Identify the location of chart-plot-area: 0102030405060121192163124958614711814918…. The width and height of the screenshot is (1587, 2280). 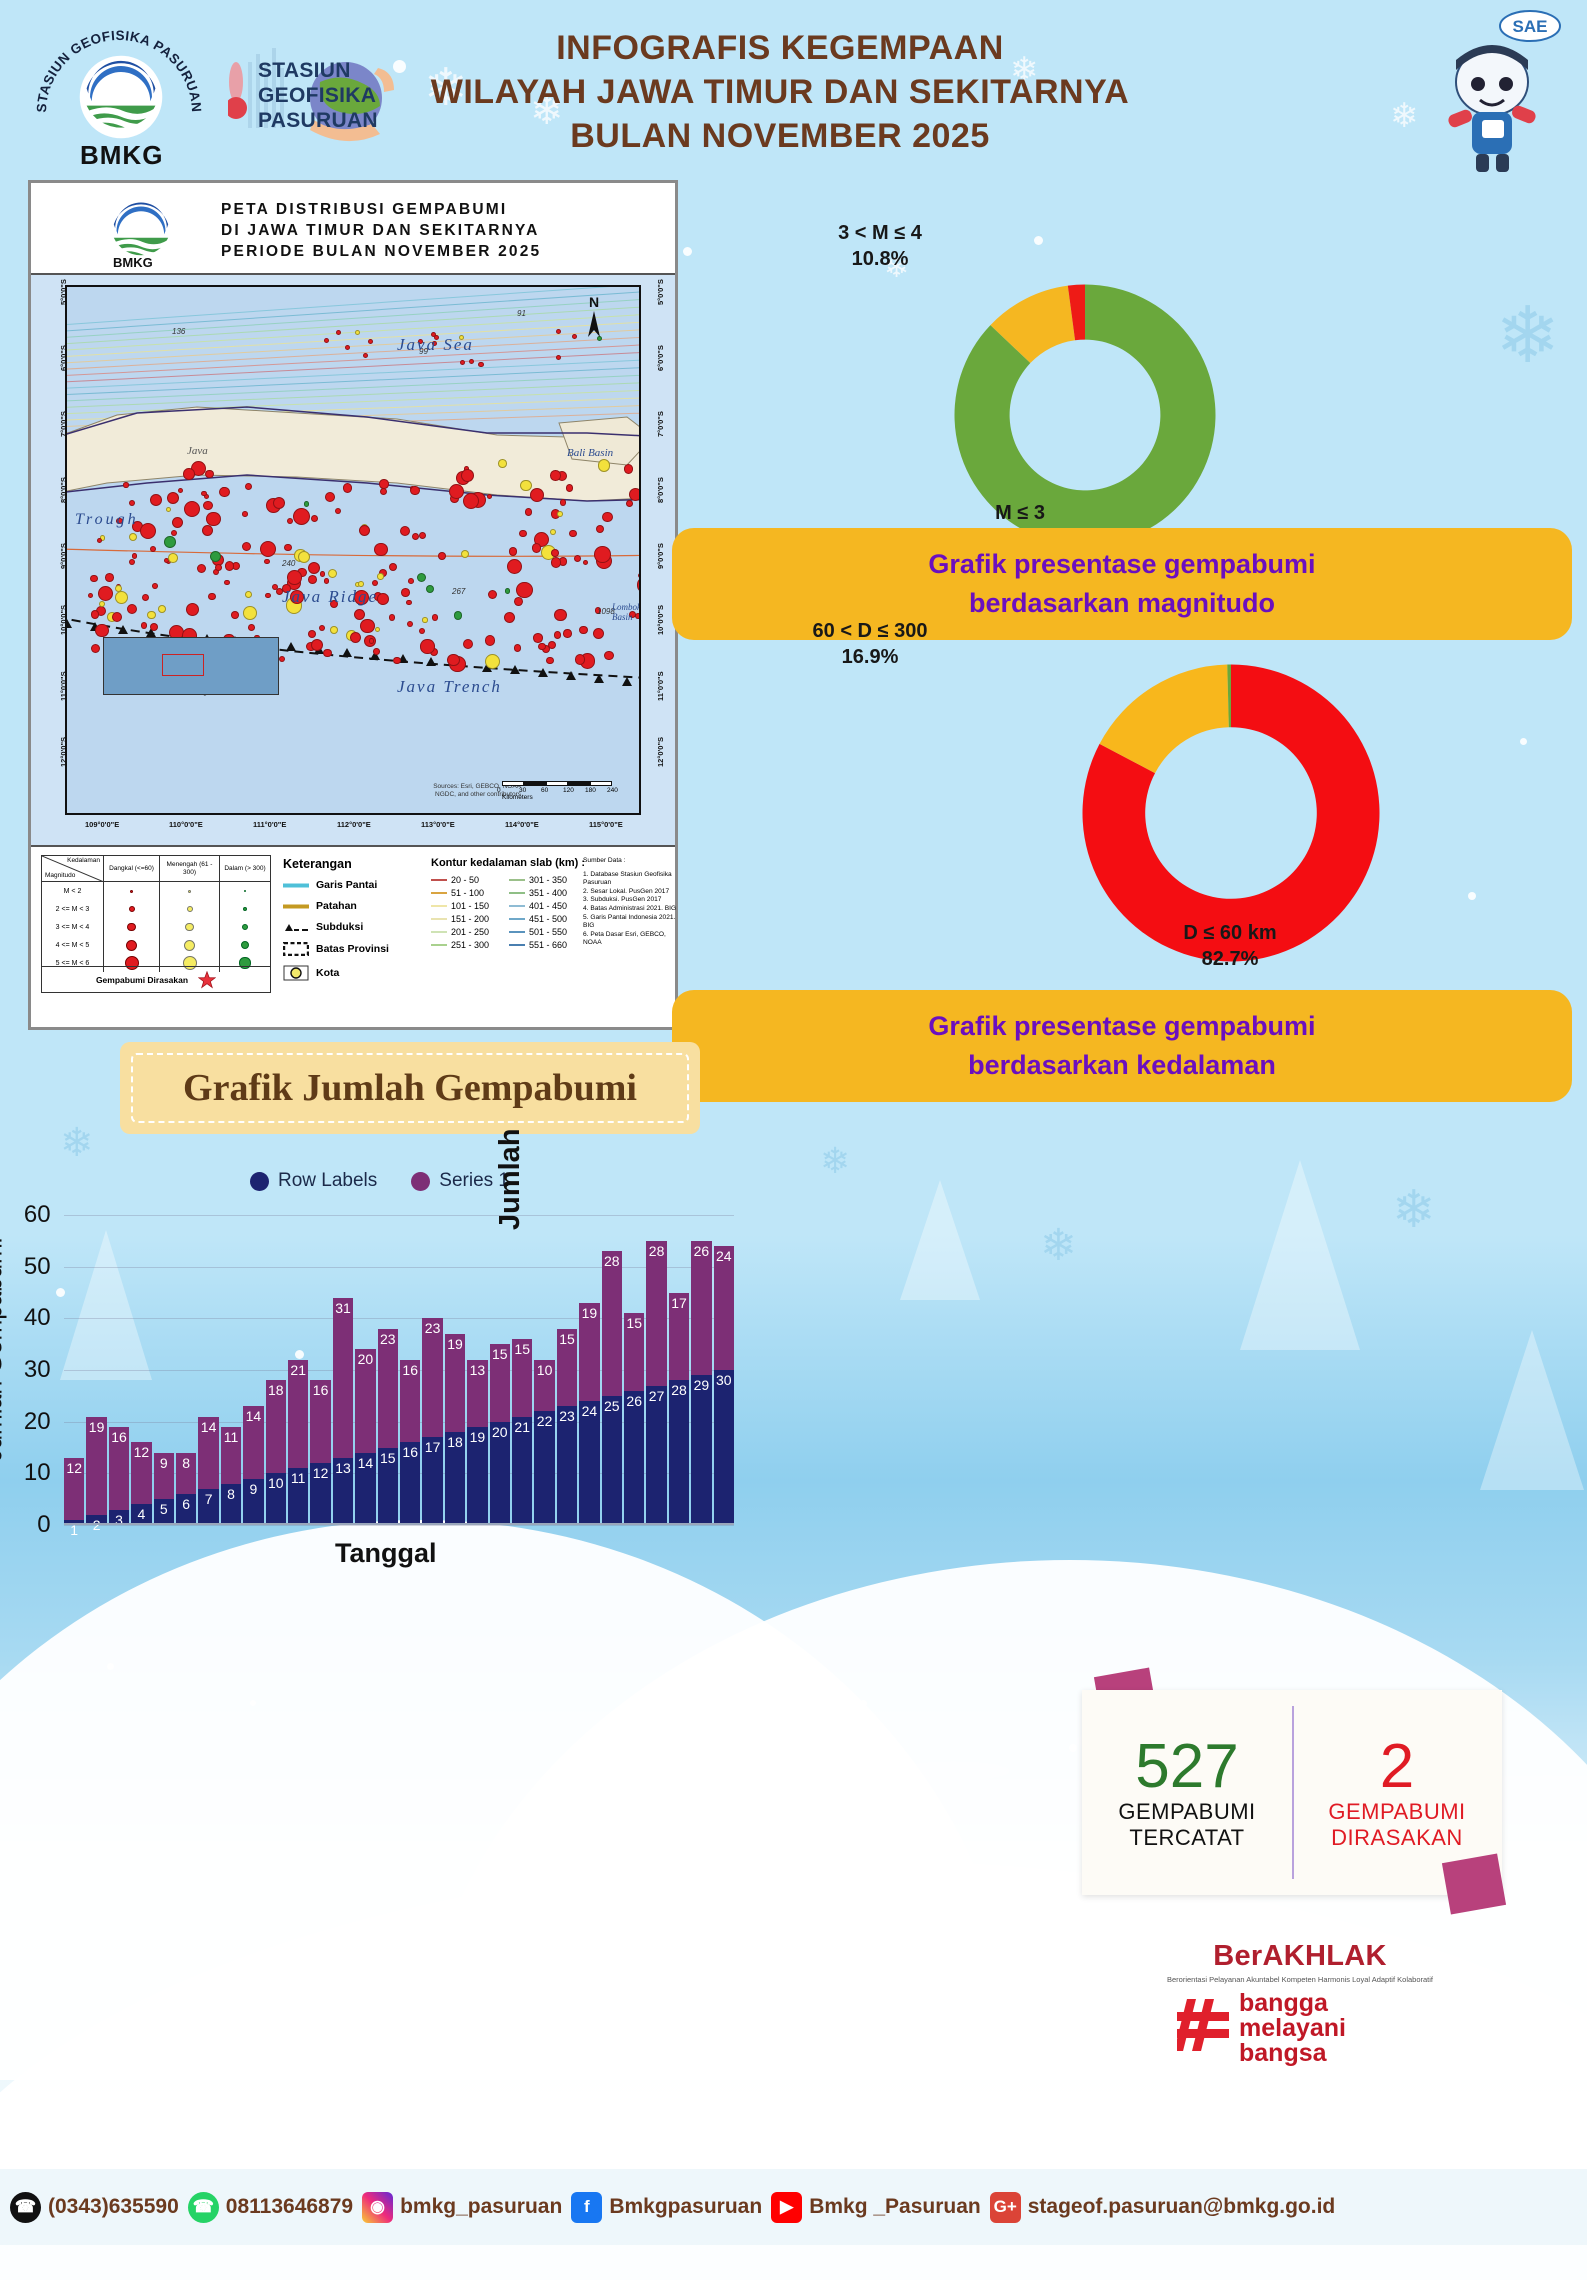
(379, 1369).